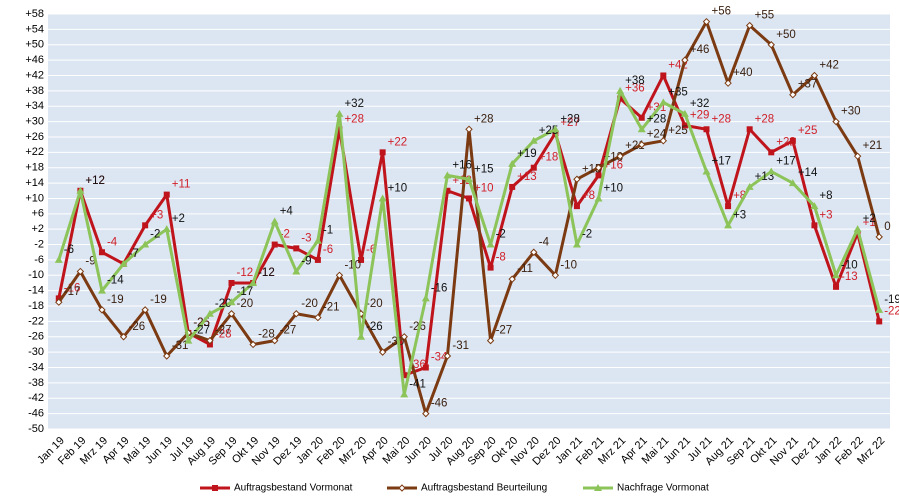 Image resolution: width=899 pixels, height=499 pixels. What do you see at coordinates (306, 238) in the screenshot?
I see `data-label: -3` at bounding box center [306, 238].